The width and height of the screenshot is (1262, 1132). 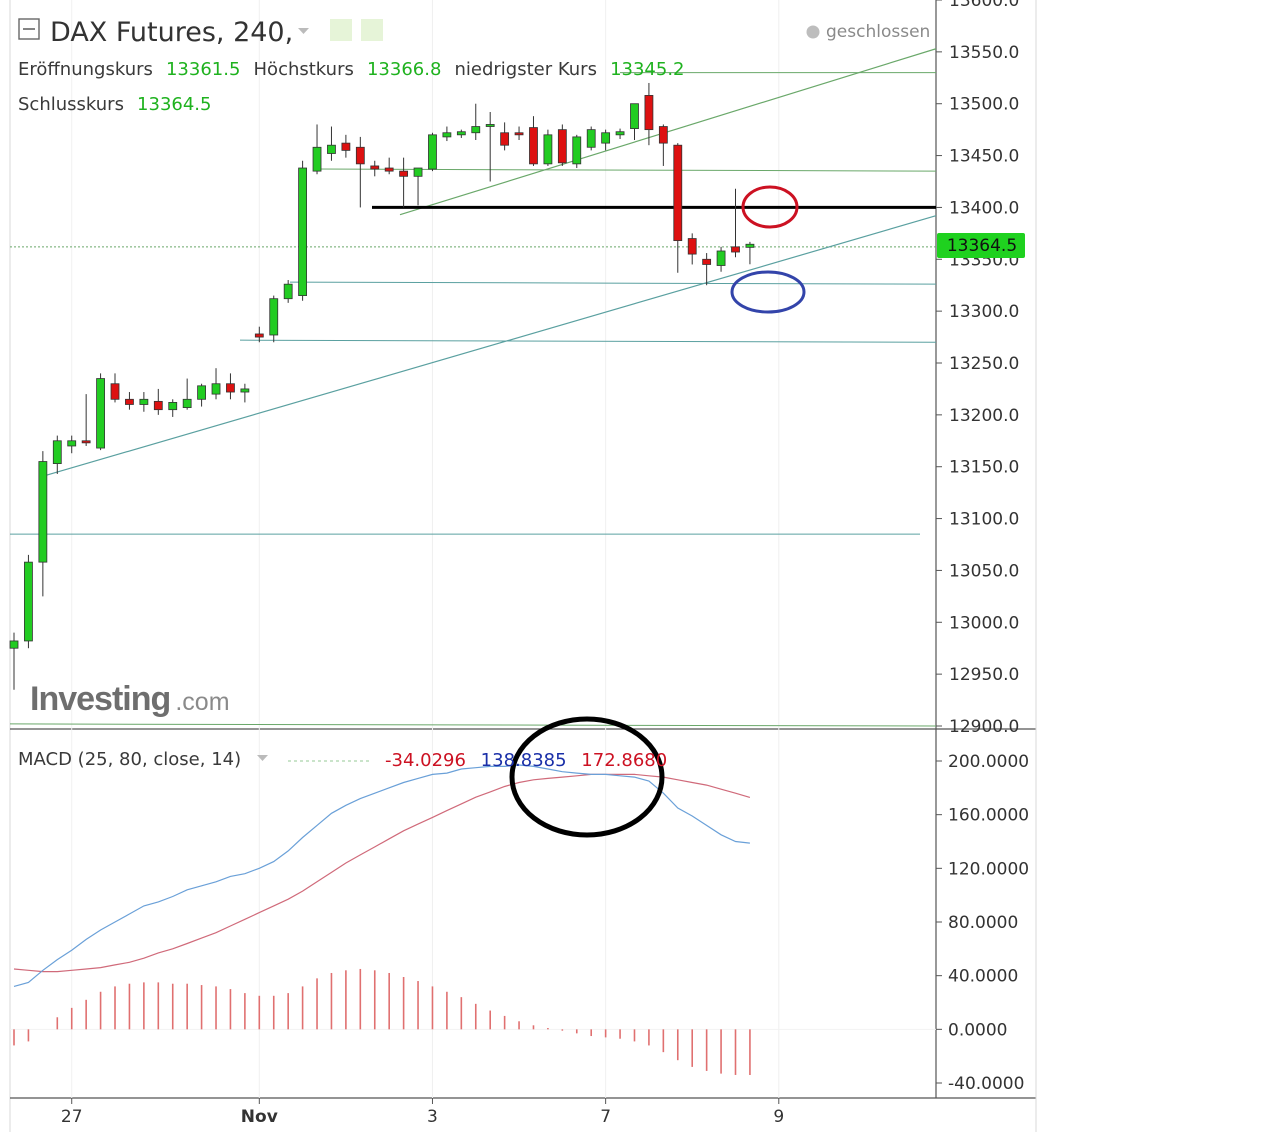 What do you see at coordinates (100, 699) in the screenshot?
I see `watermark-brand: Investing` at bounding box center [100, 699].